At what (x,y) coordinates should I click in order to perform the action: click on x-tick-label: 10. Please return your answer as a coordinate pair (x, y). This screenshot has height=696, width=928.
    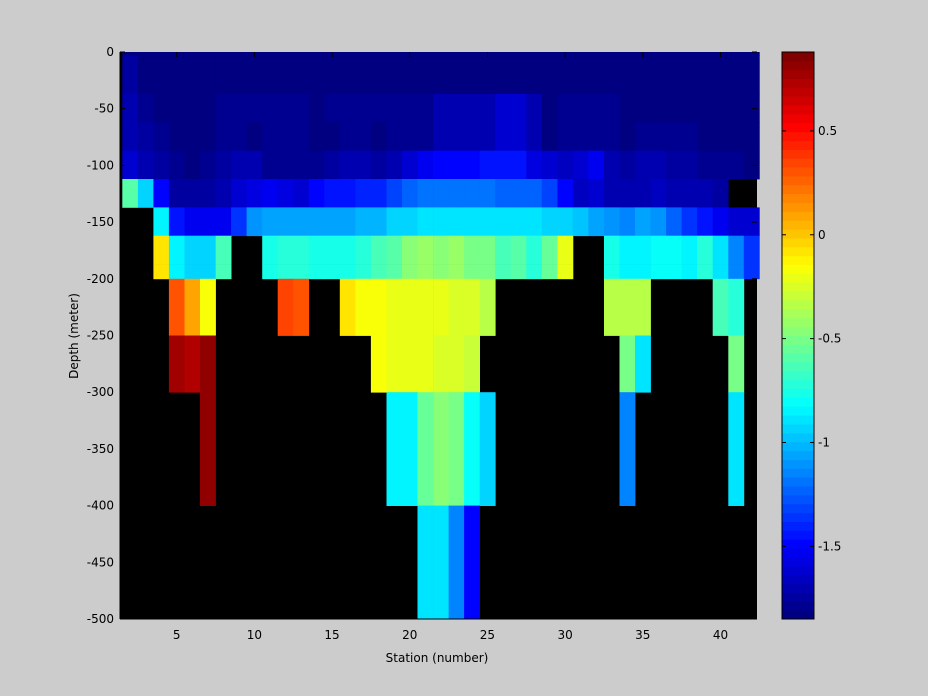
    Looking at the image, I should click on (254, 635).